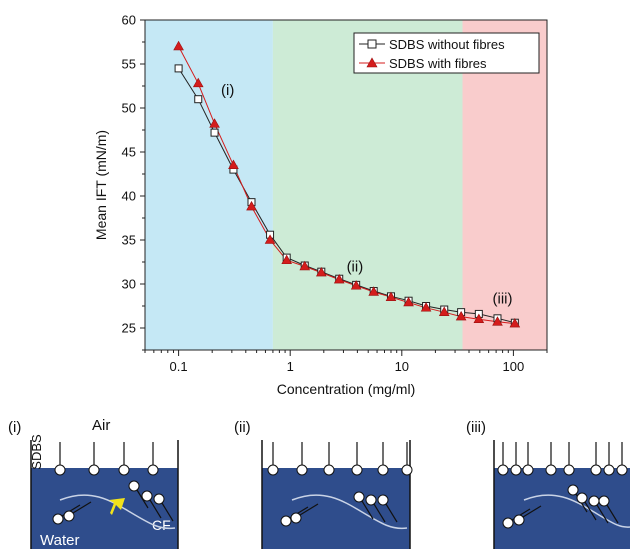  Describe the element at coordinates (129, 284) in the screenshot. I see `y-tick-label: 30` at that location.